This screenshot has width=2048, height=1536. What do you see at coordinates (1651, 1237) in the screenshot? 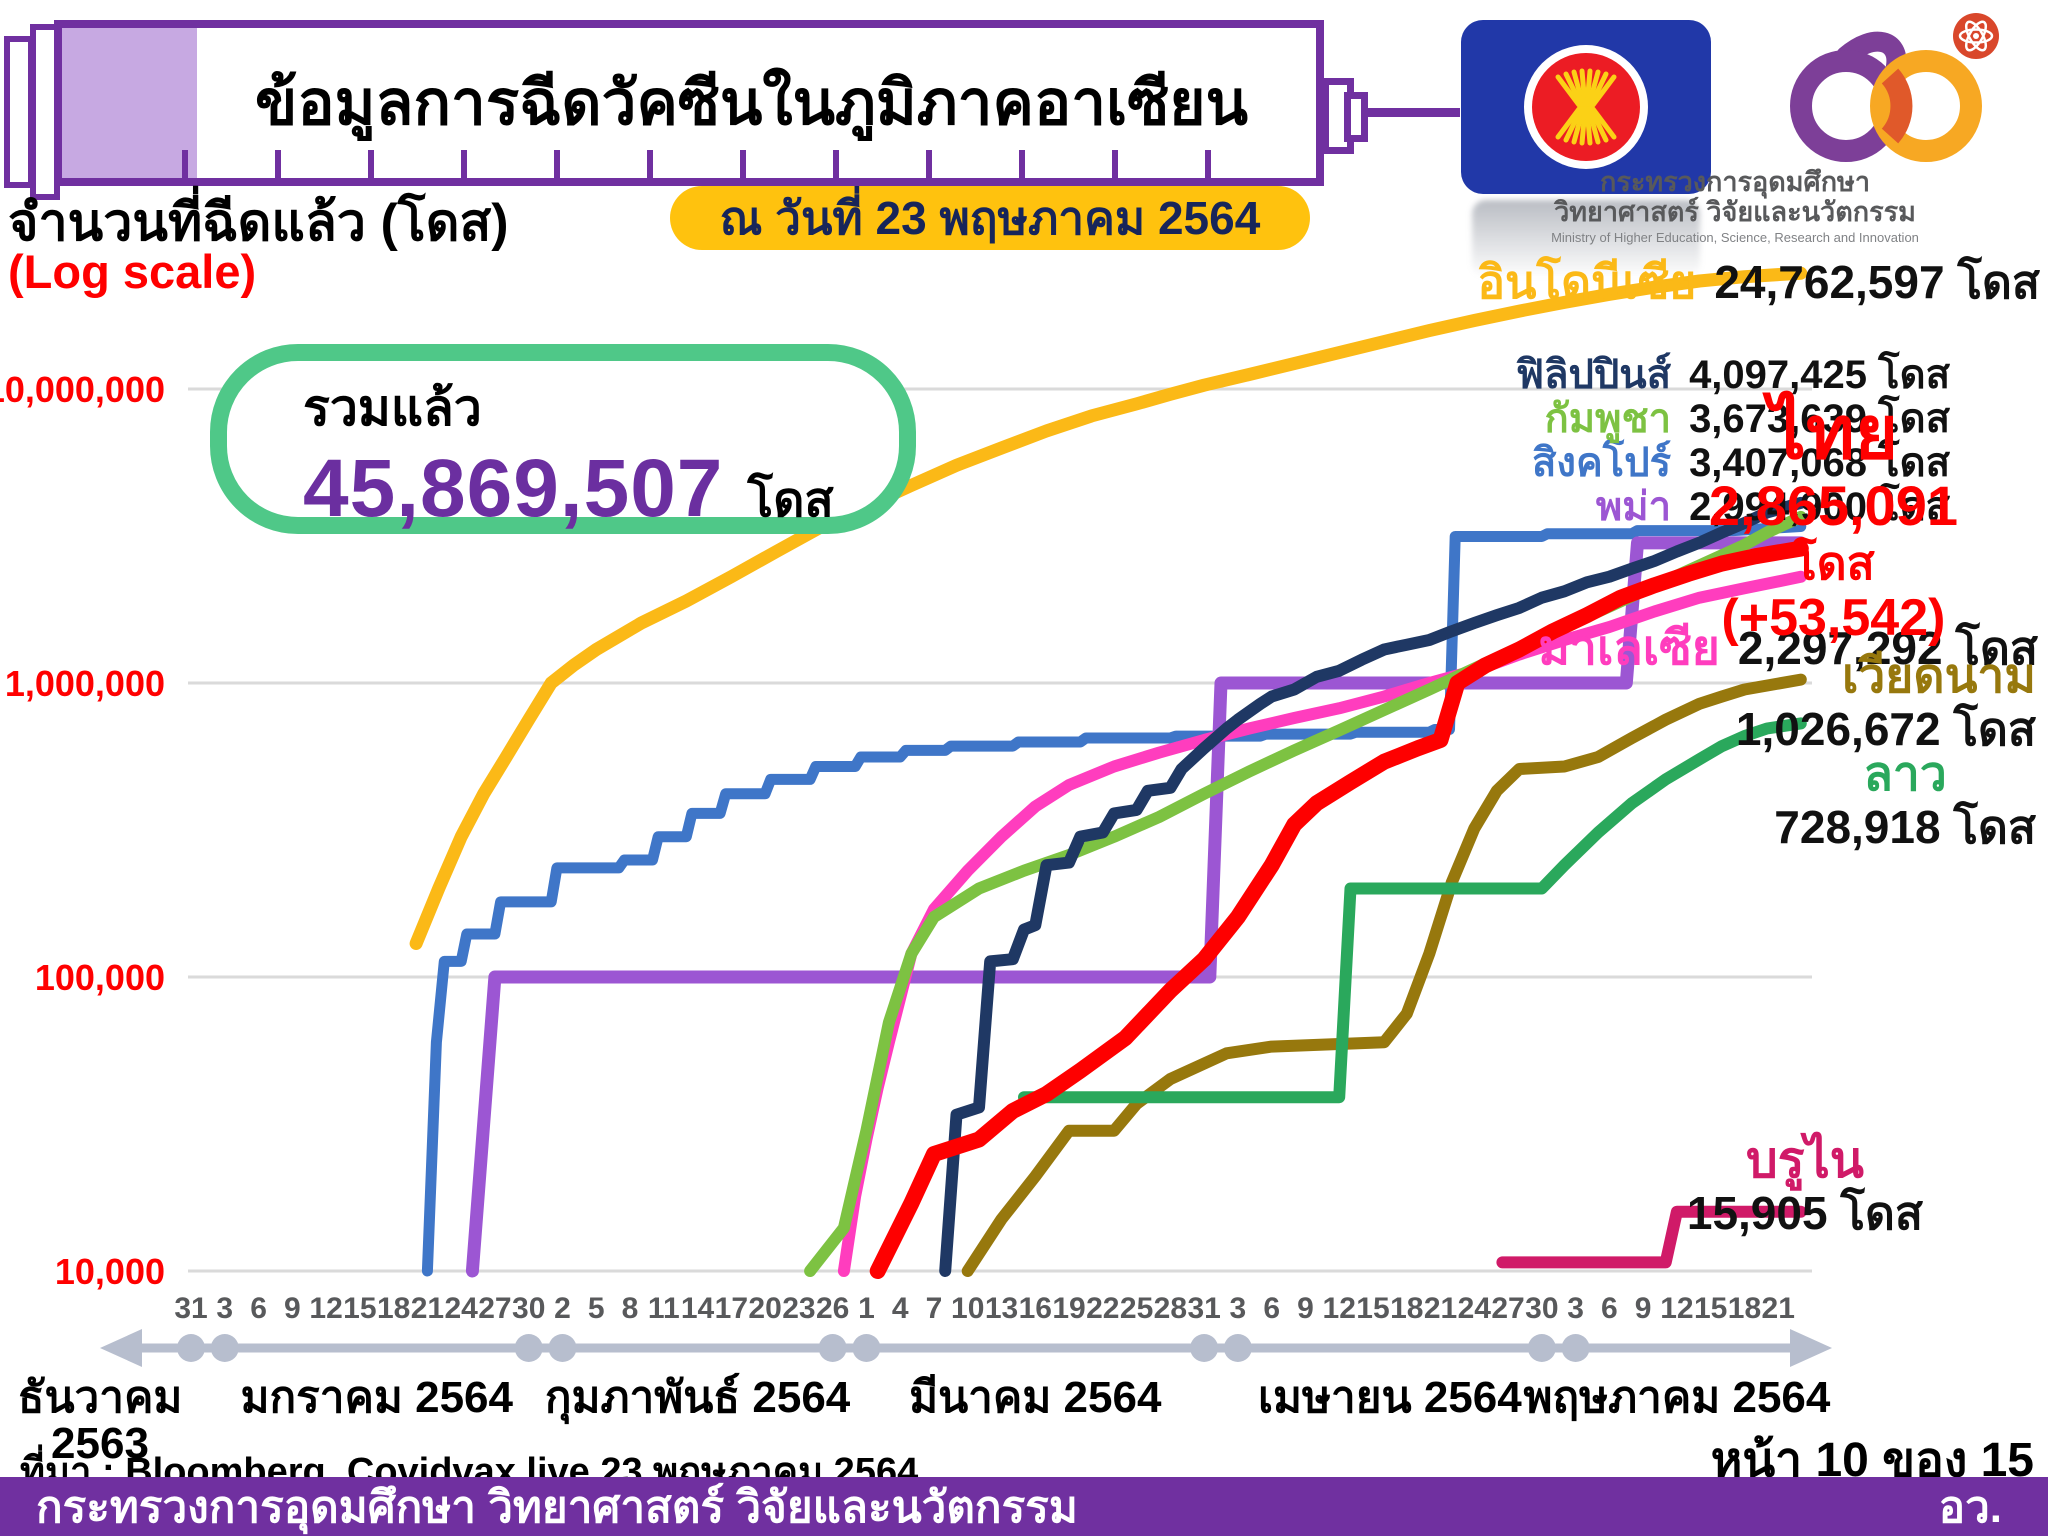
I see `series-line-brunei` at bounding box center [1651, 1237].